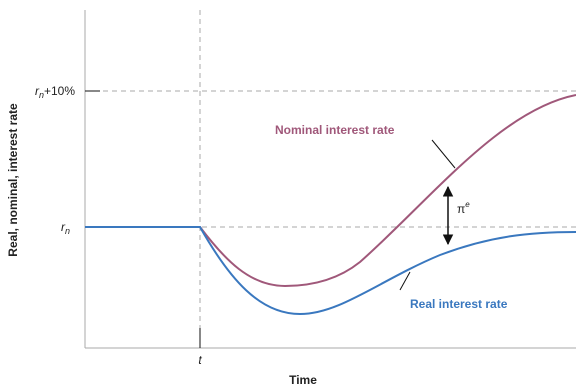 The height and width of the screenshot is (388, 576). I want to click on x-axis-label: Time, so click(303, 380).